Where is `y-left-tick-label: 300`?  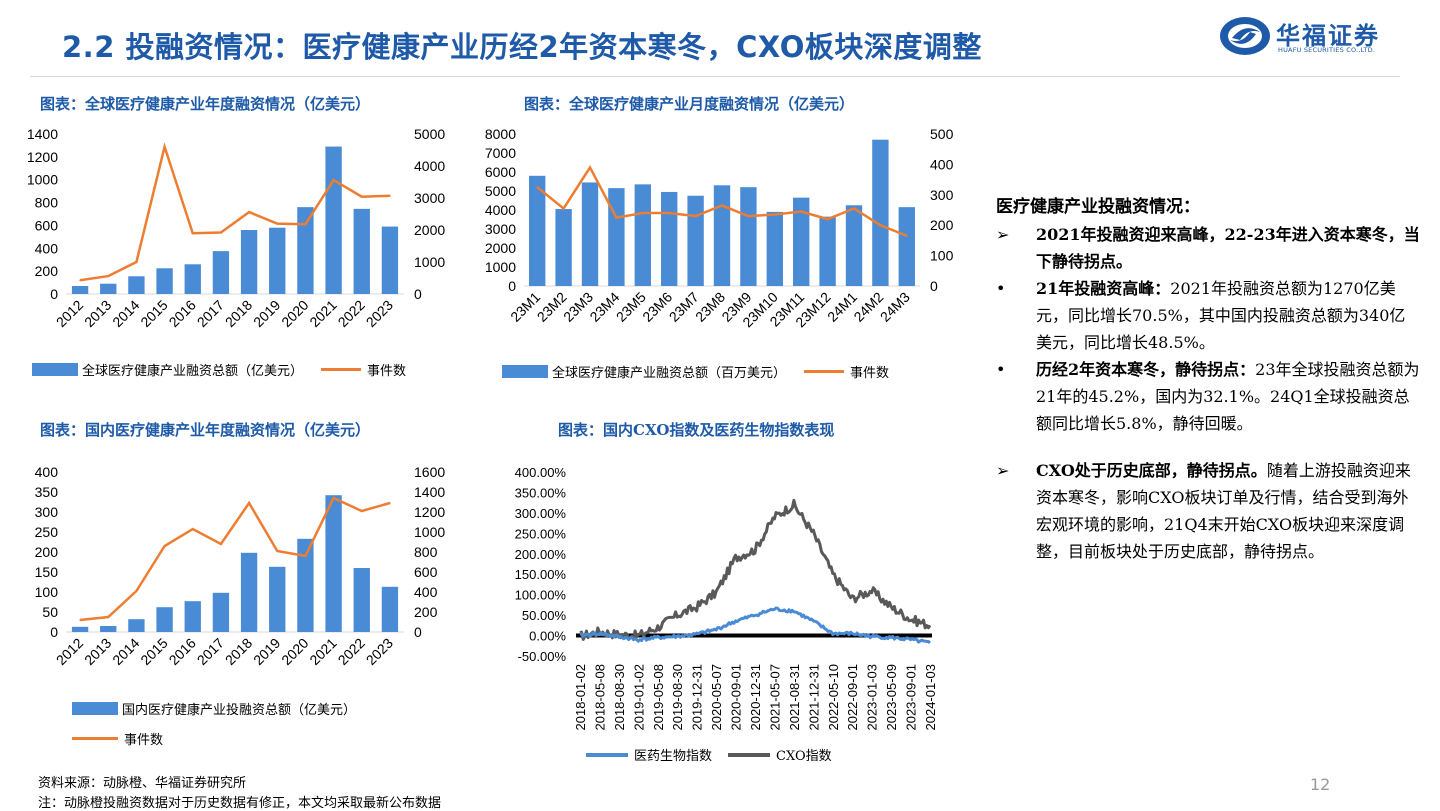
y-left-tick-label: 300 is located at coordinates (47, 512).